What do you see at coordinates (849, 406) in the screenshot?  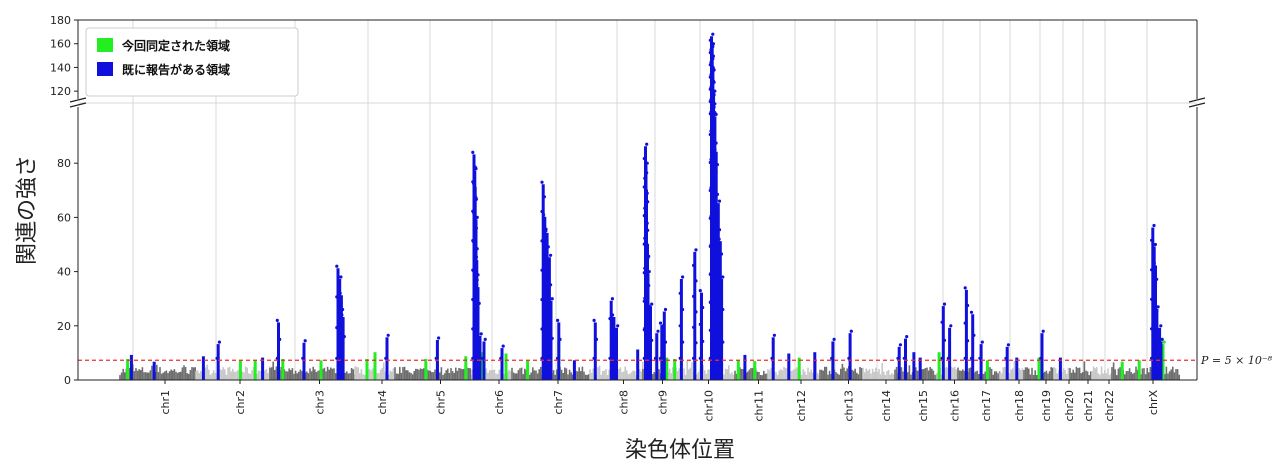 I see `x-tick-label-chr13: chr13` at bounding box center [849, 406].